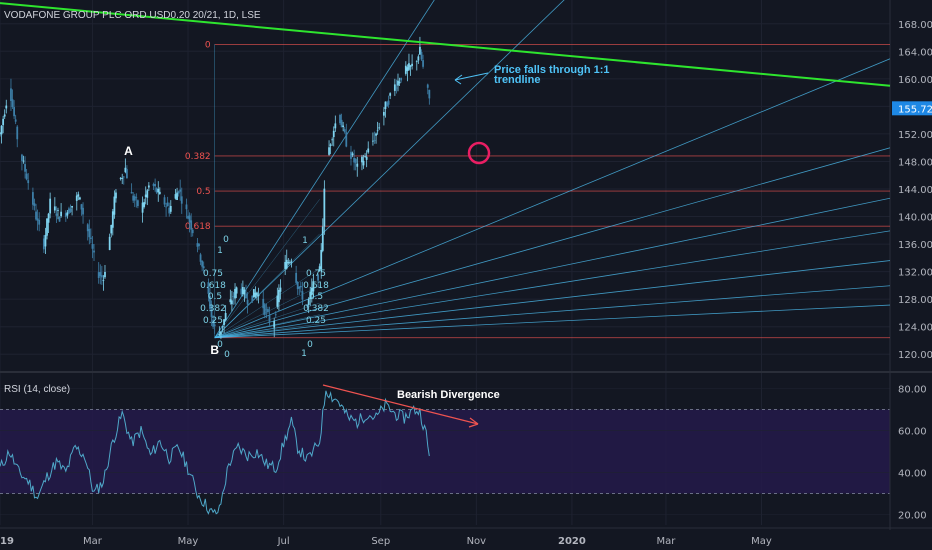 This screenshot has height=550, width=932. Describe the element at coordinates (227, 355) in the screenshot. I see `fan-label-bottom-0: 0` at that location.